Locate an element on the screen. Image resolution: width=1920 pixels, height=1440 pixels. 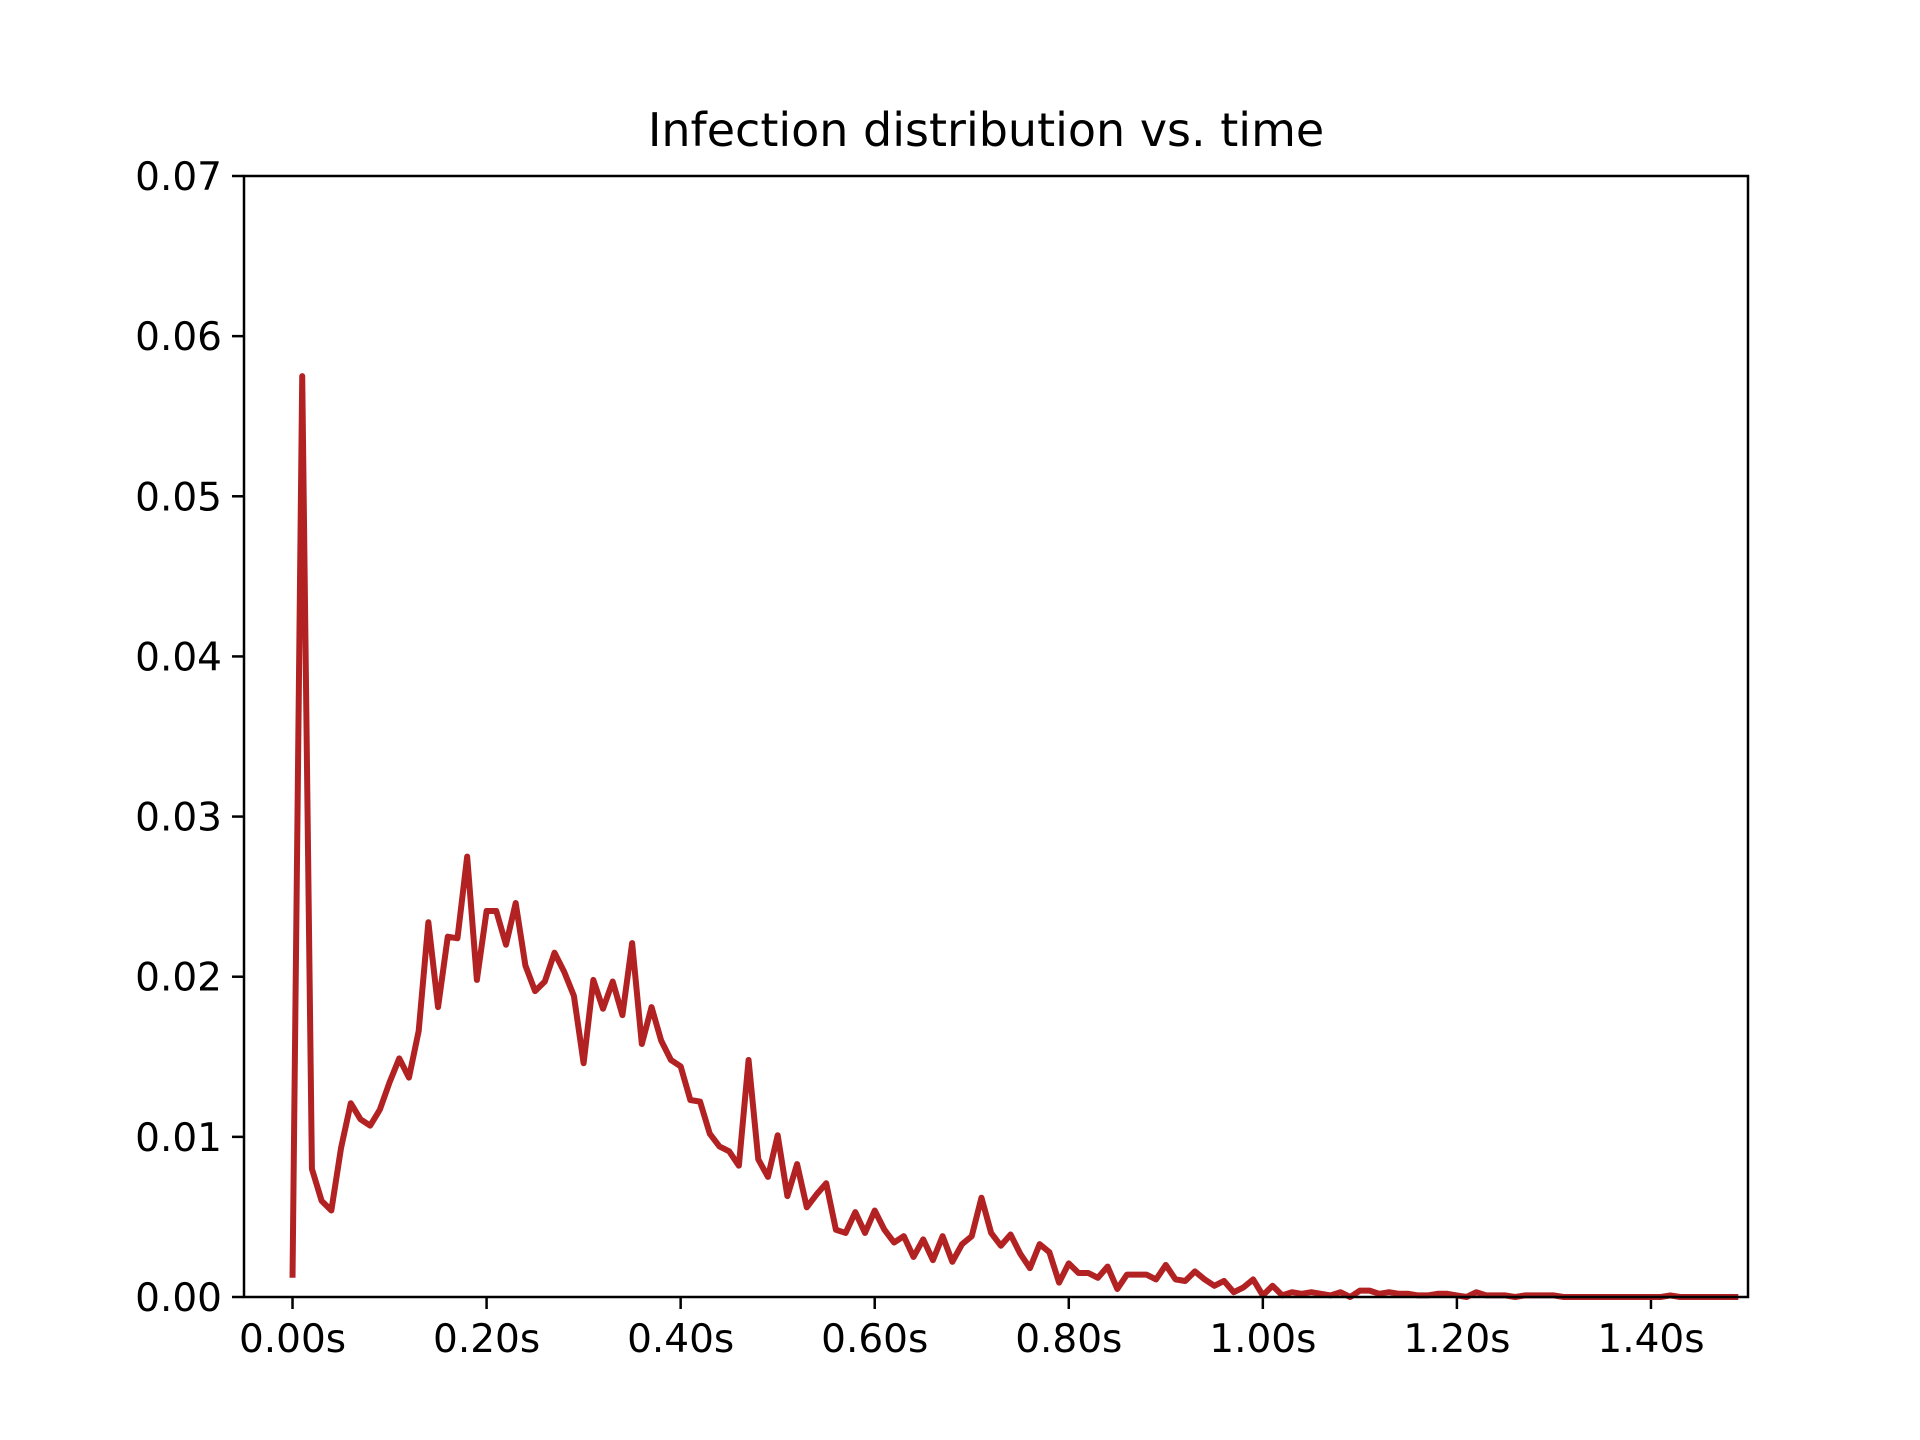
y-tick-label: 0.00 is located at coordinates (178, 1298).